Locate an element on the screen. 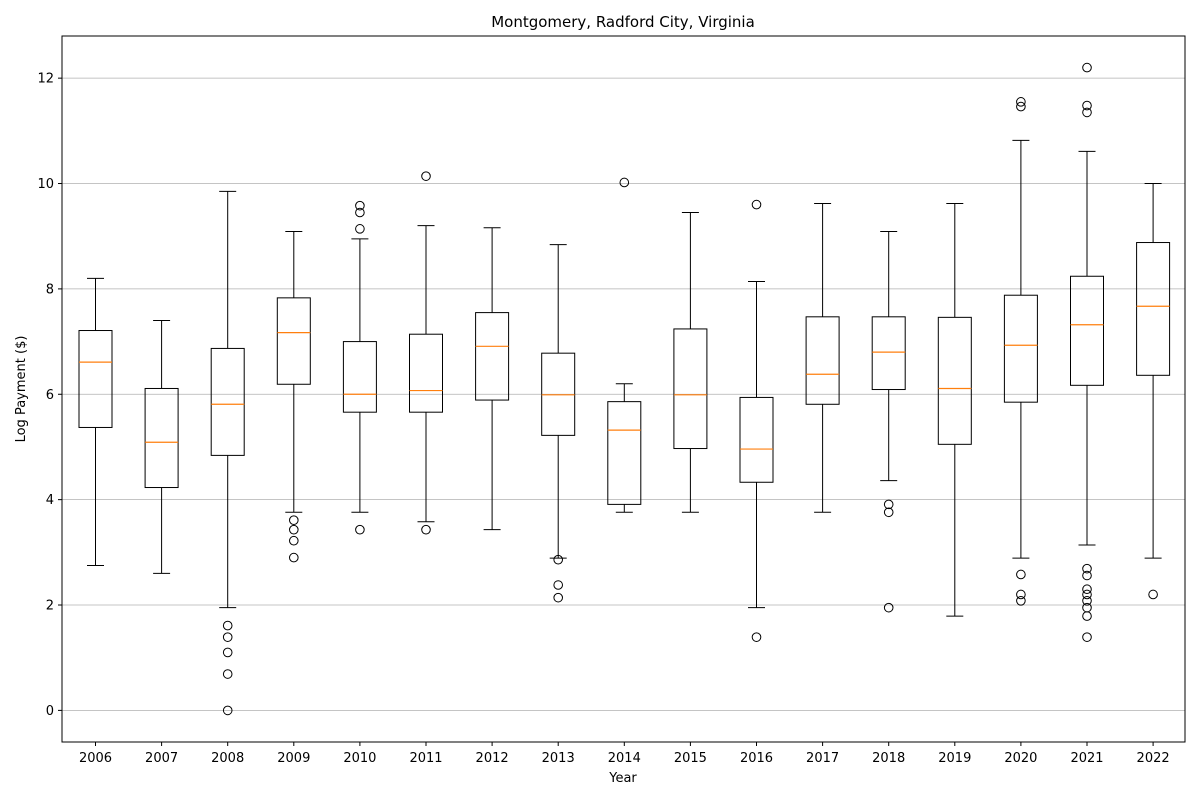 The width and height of the screenshot is (1200, 800). y-tick-label: 8 is located at coordinates (50, 289).